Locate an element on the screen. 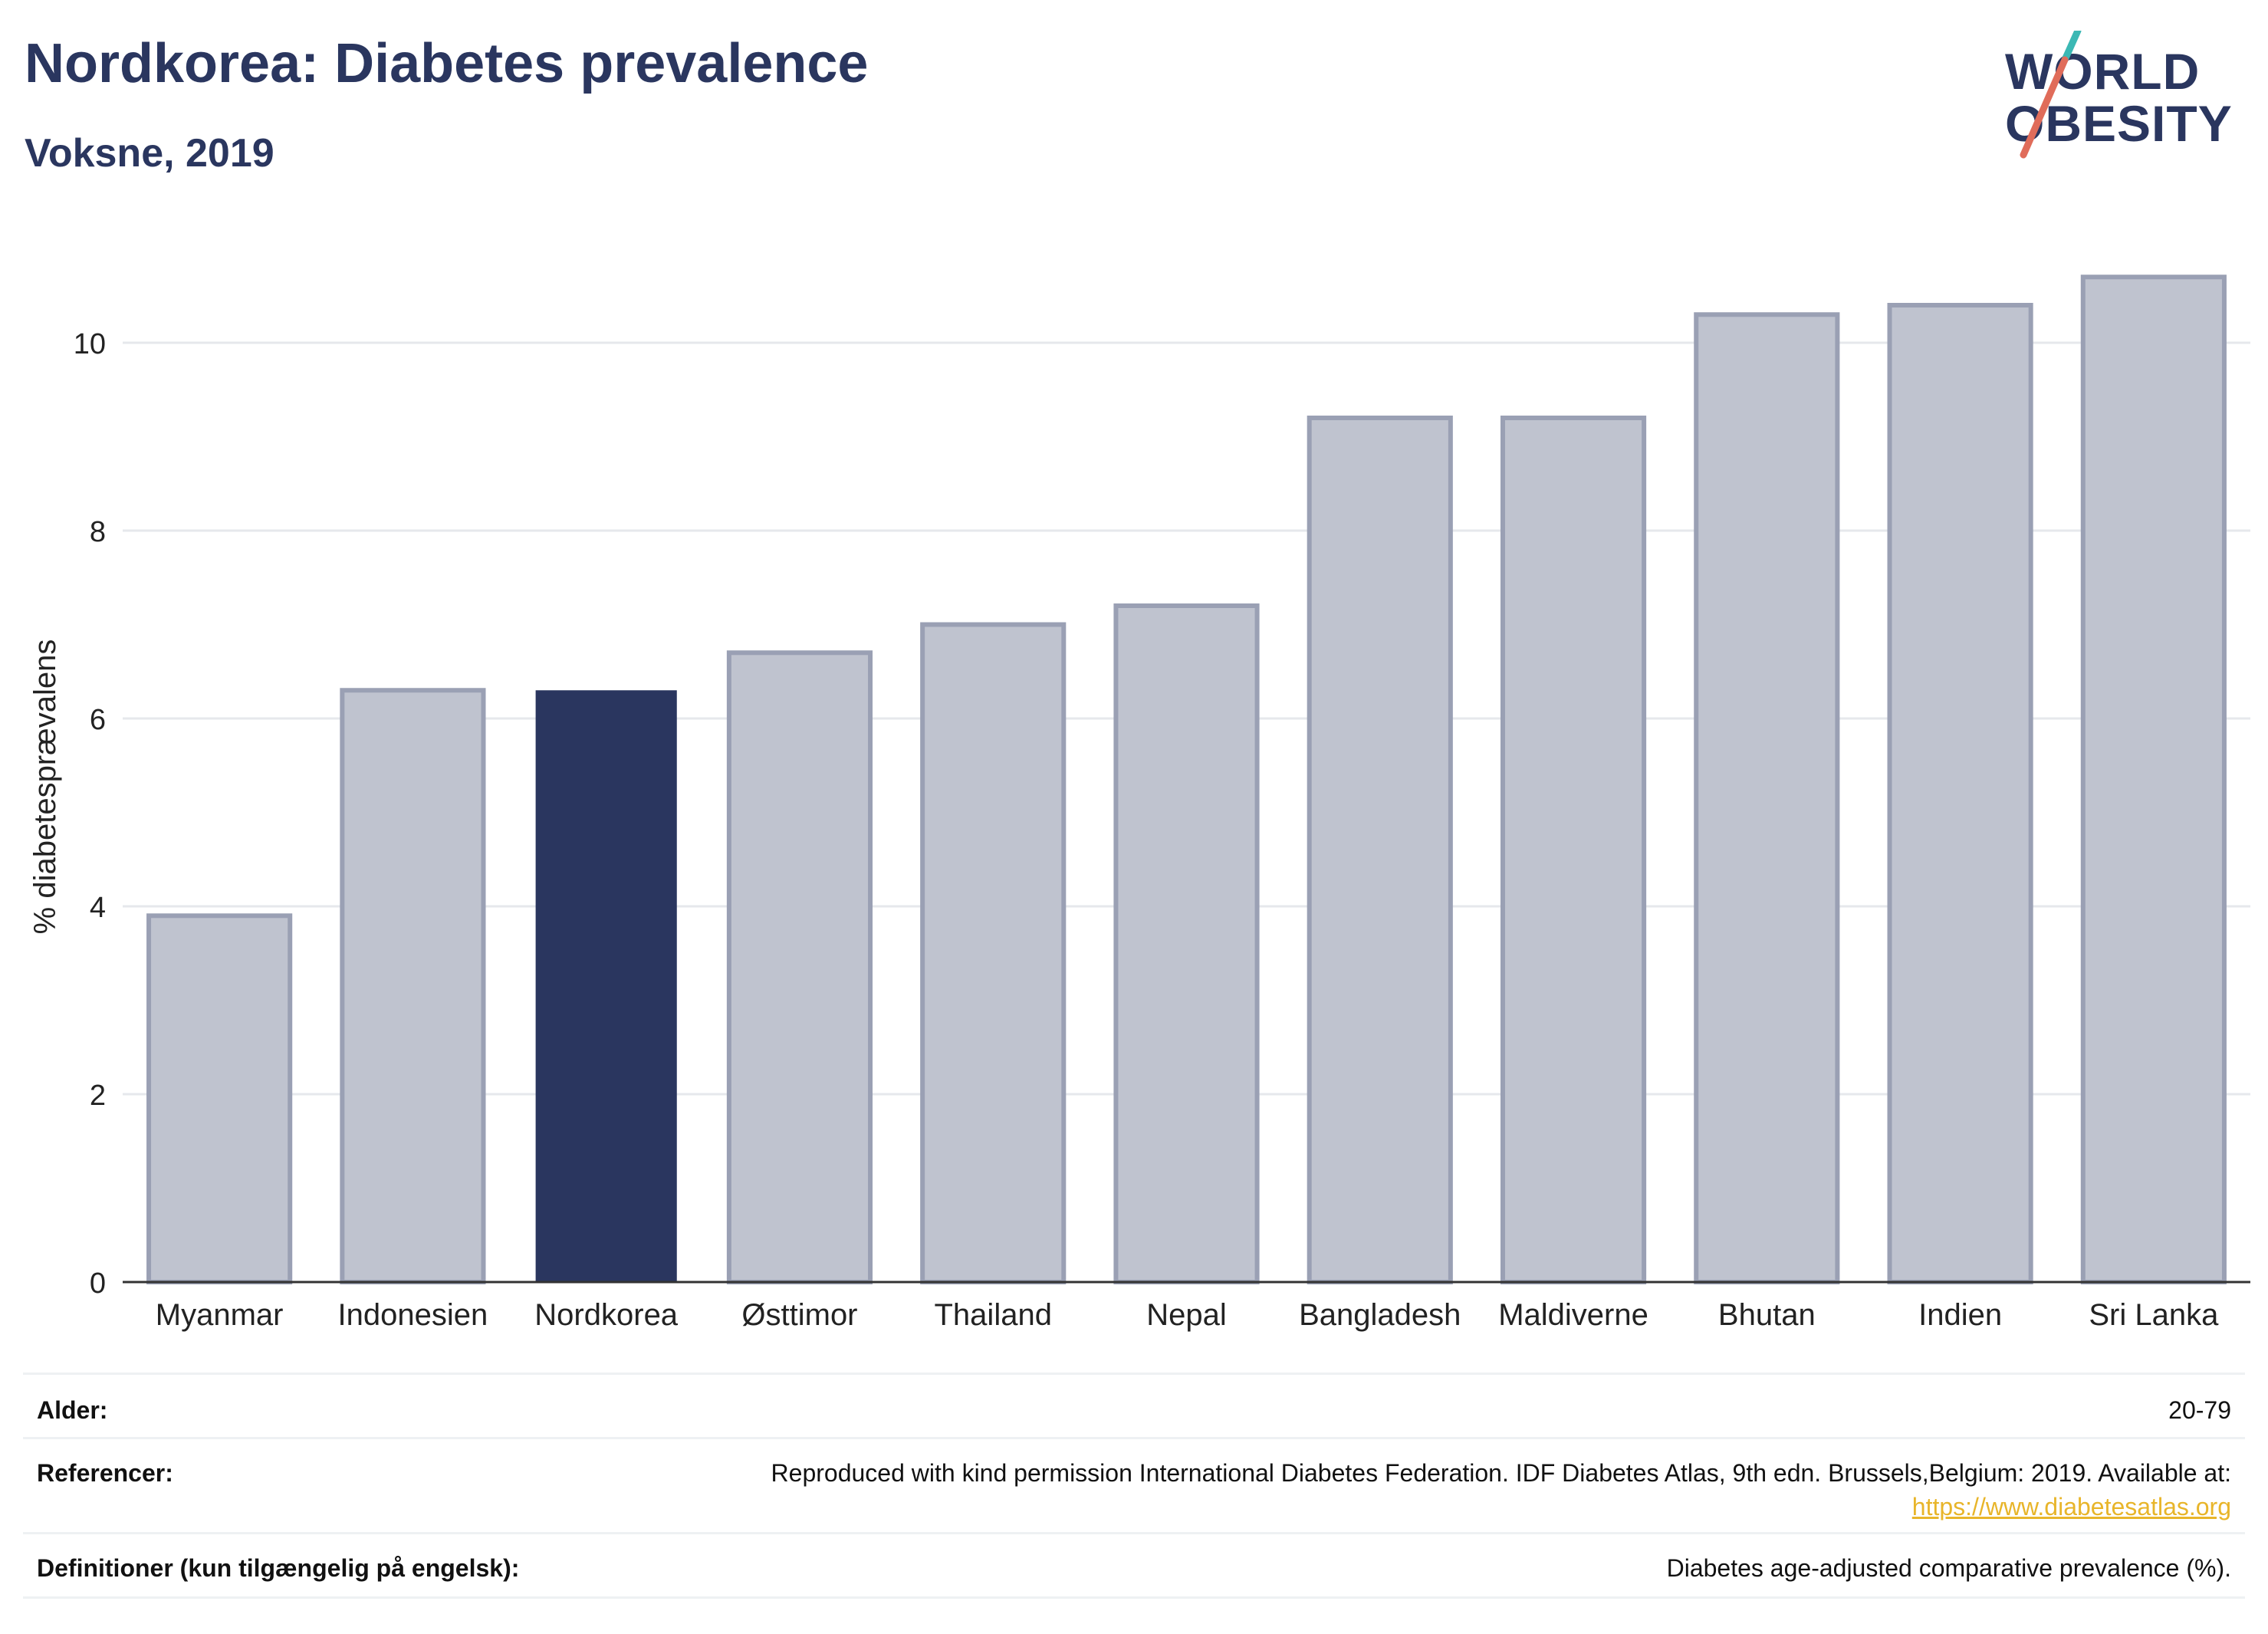  x-tick-label: Nepal is located at coordinates (1186, 1315).